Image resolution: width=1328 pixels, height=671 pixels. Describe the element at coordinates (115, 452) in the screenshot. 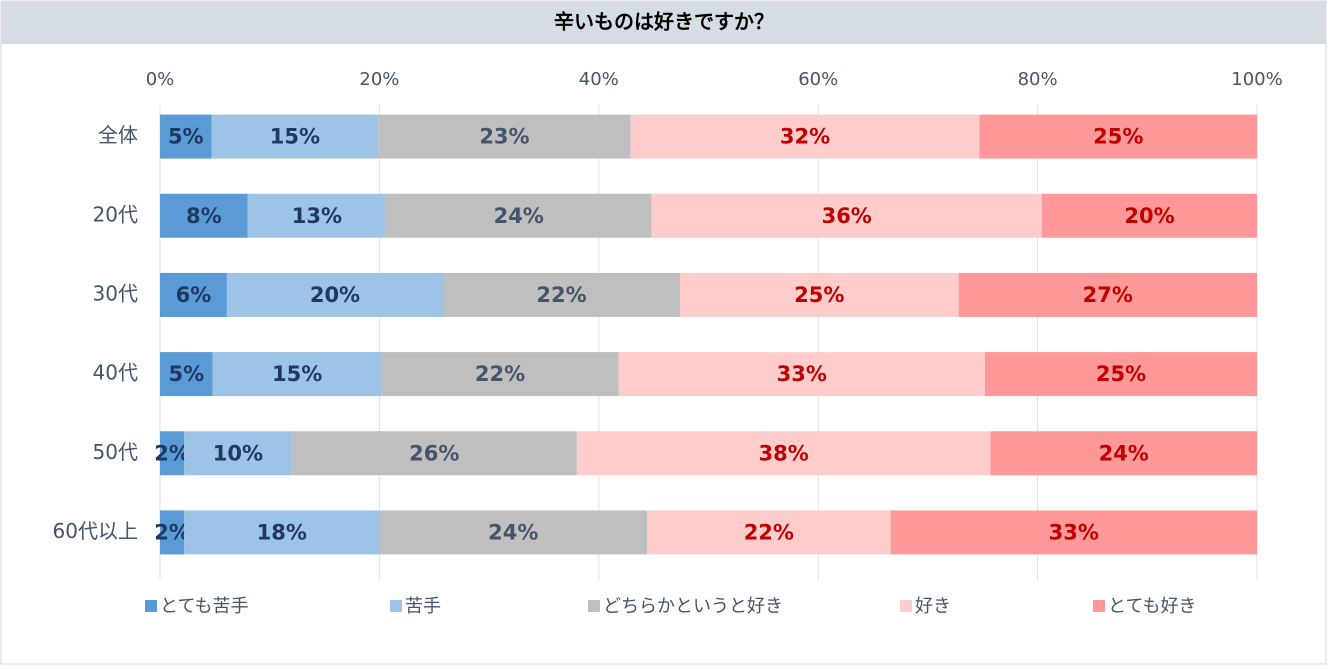

I see `y-tick-label: 50代` at that location.